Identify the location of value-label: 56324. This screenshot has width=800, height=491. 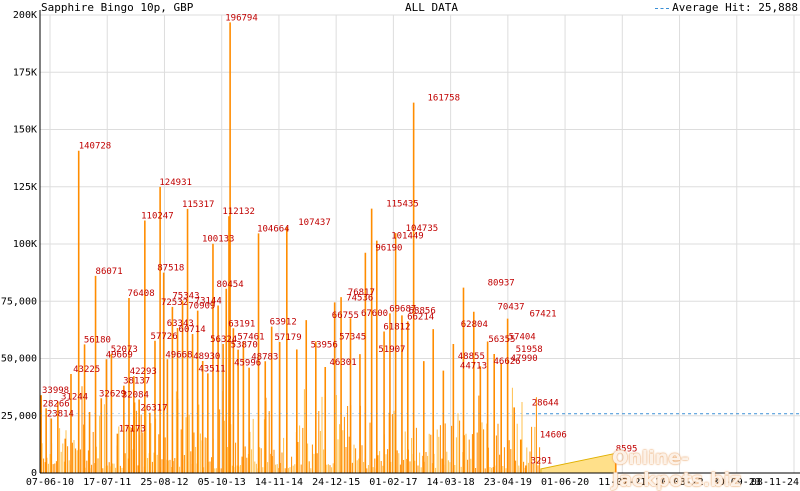
(223, 340).